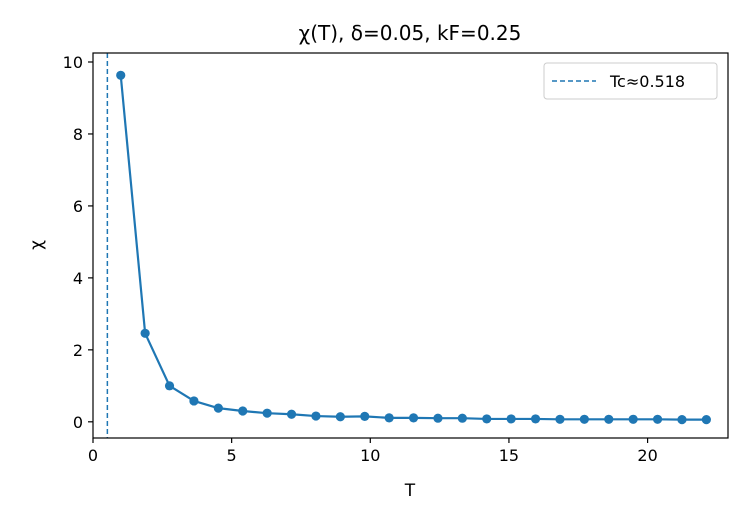  What do you see at coordinates (37, 245) in the screenshot?
I see `y-axis-label: χ` at bounding box center [37, 245].